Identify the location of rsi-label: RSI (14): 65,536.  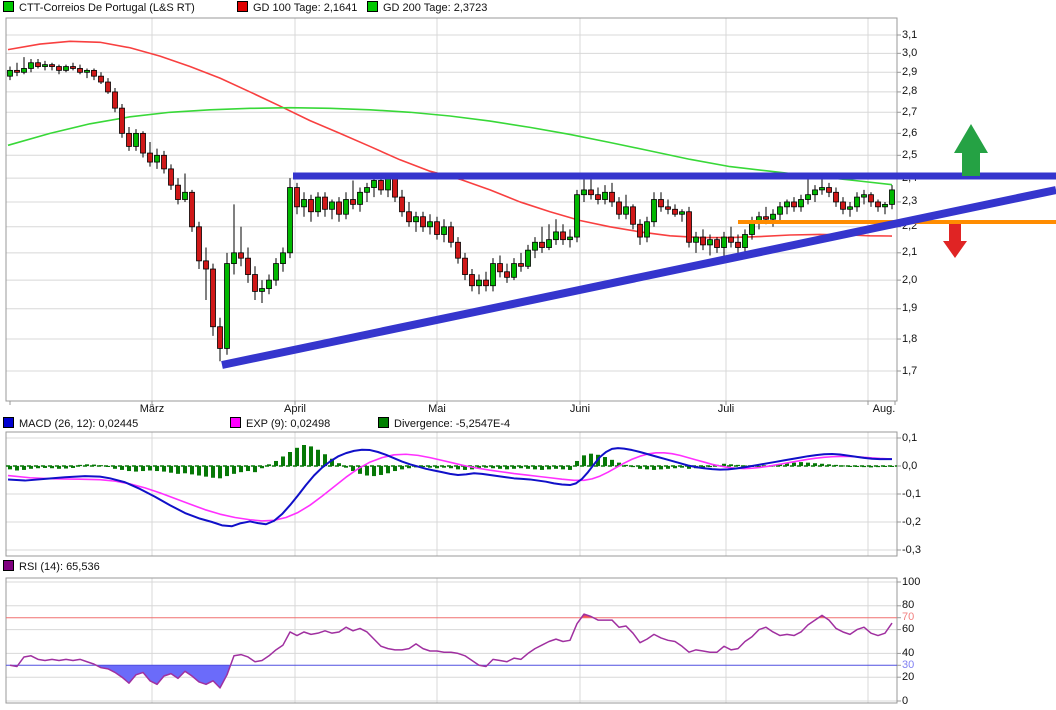
(59, 567).